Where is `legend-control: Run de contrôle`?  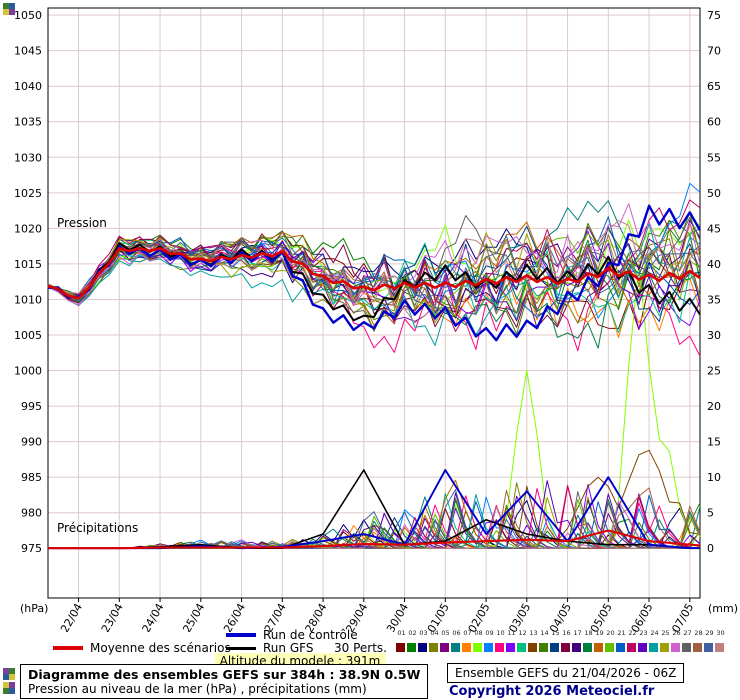 legend-control: Run de contrôle is located at coordinates (292, 635).